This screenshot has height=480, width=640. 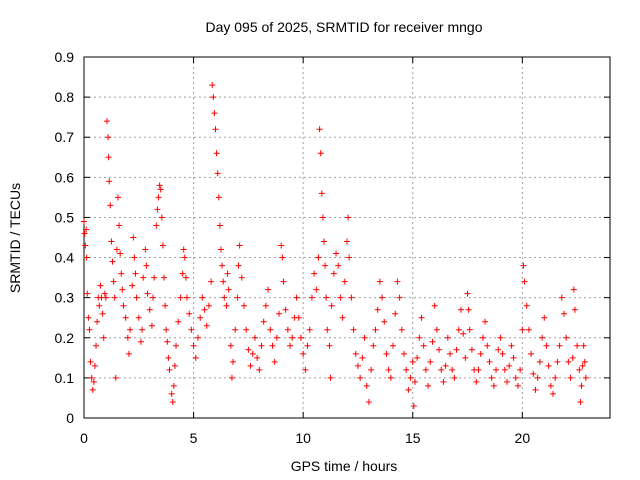 What do you see at coordinates (65, 177) in the screenshot?
I see `y-tick-label: 0.6` at bounding box center [65, 177].